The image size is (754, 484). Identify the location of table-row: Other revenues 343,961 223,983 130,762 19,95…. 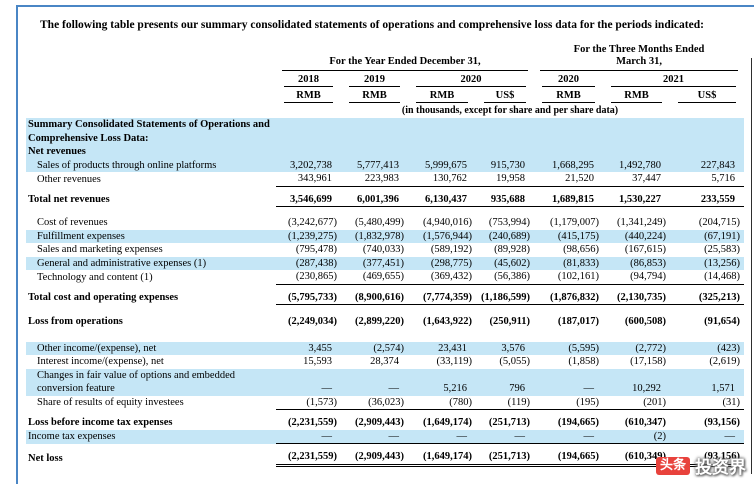
(385, 179).